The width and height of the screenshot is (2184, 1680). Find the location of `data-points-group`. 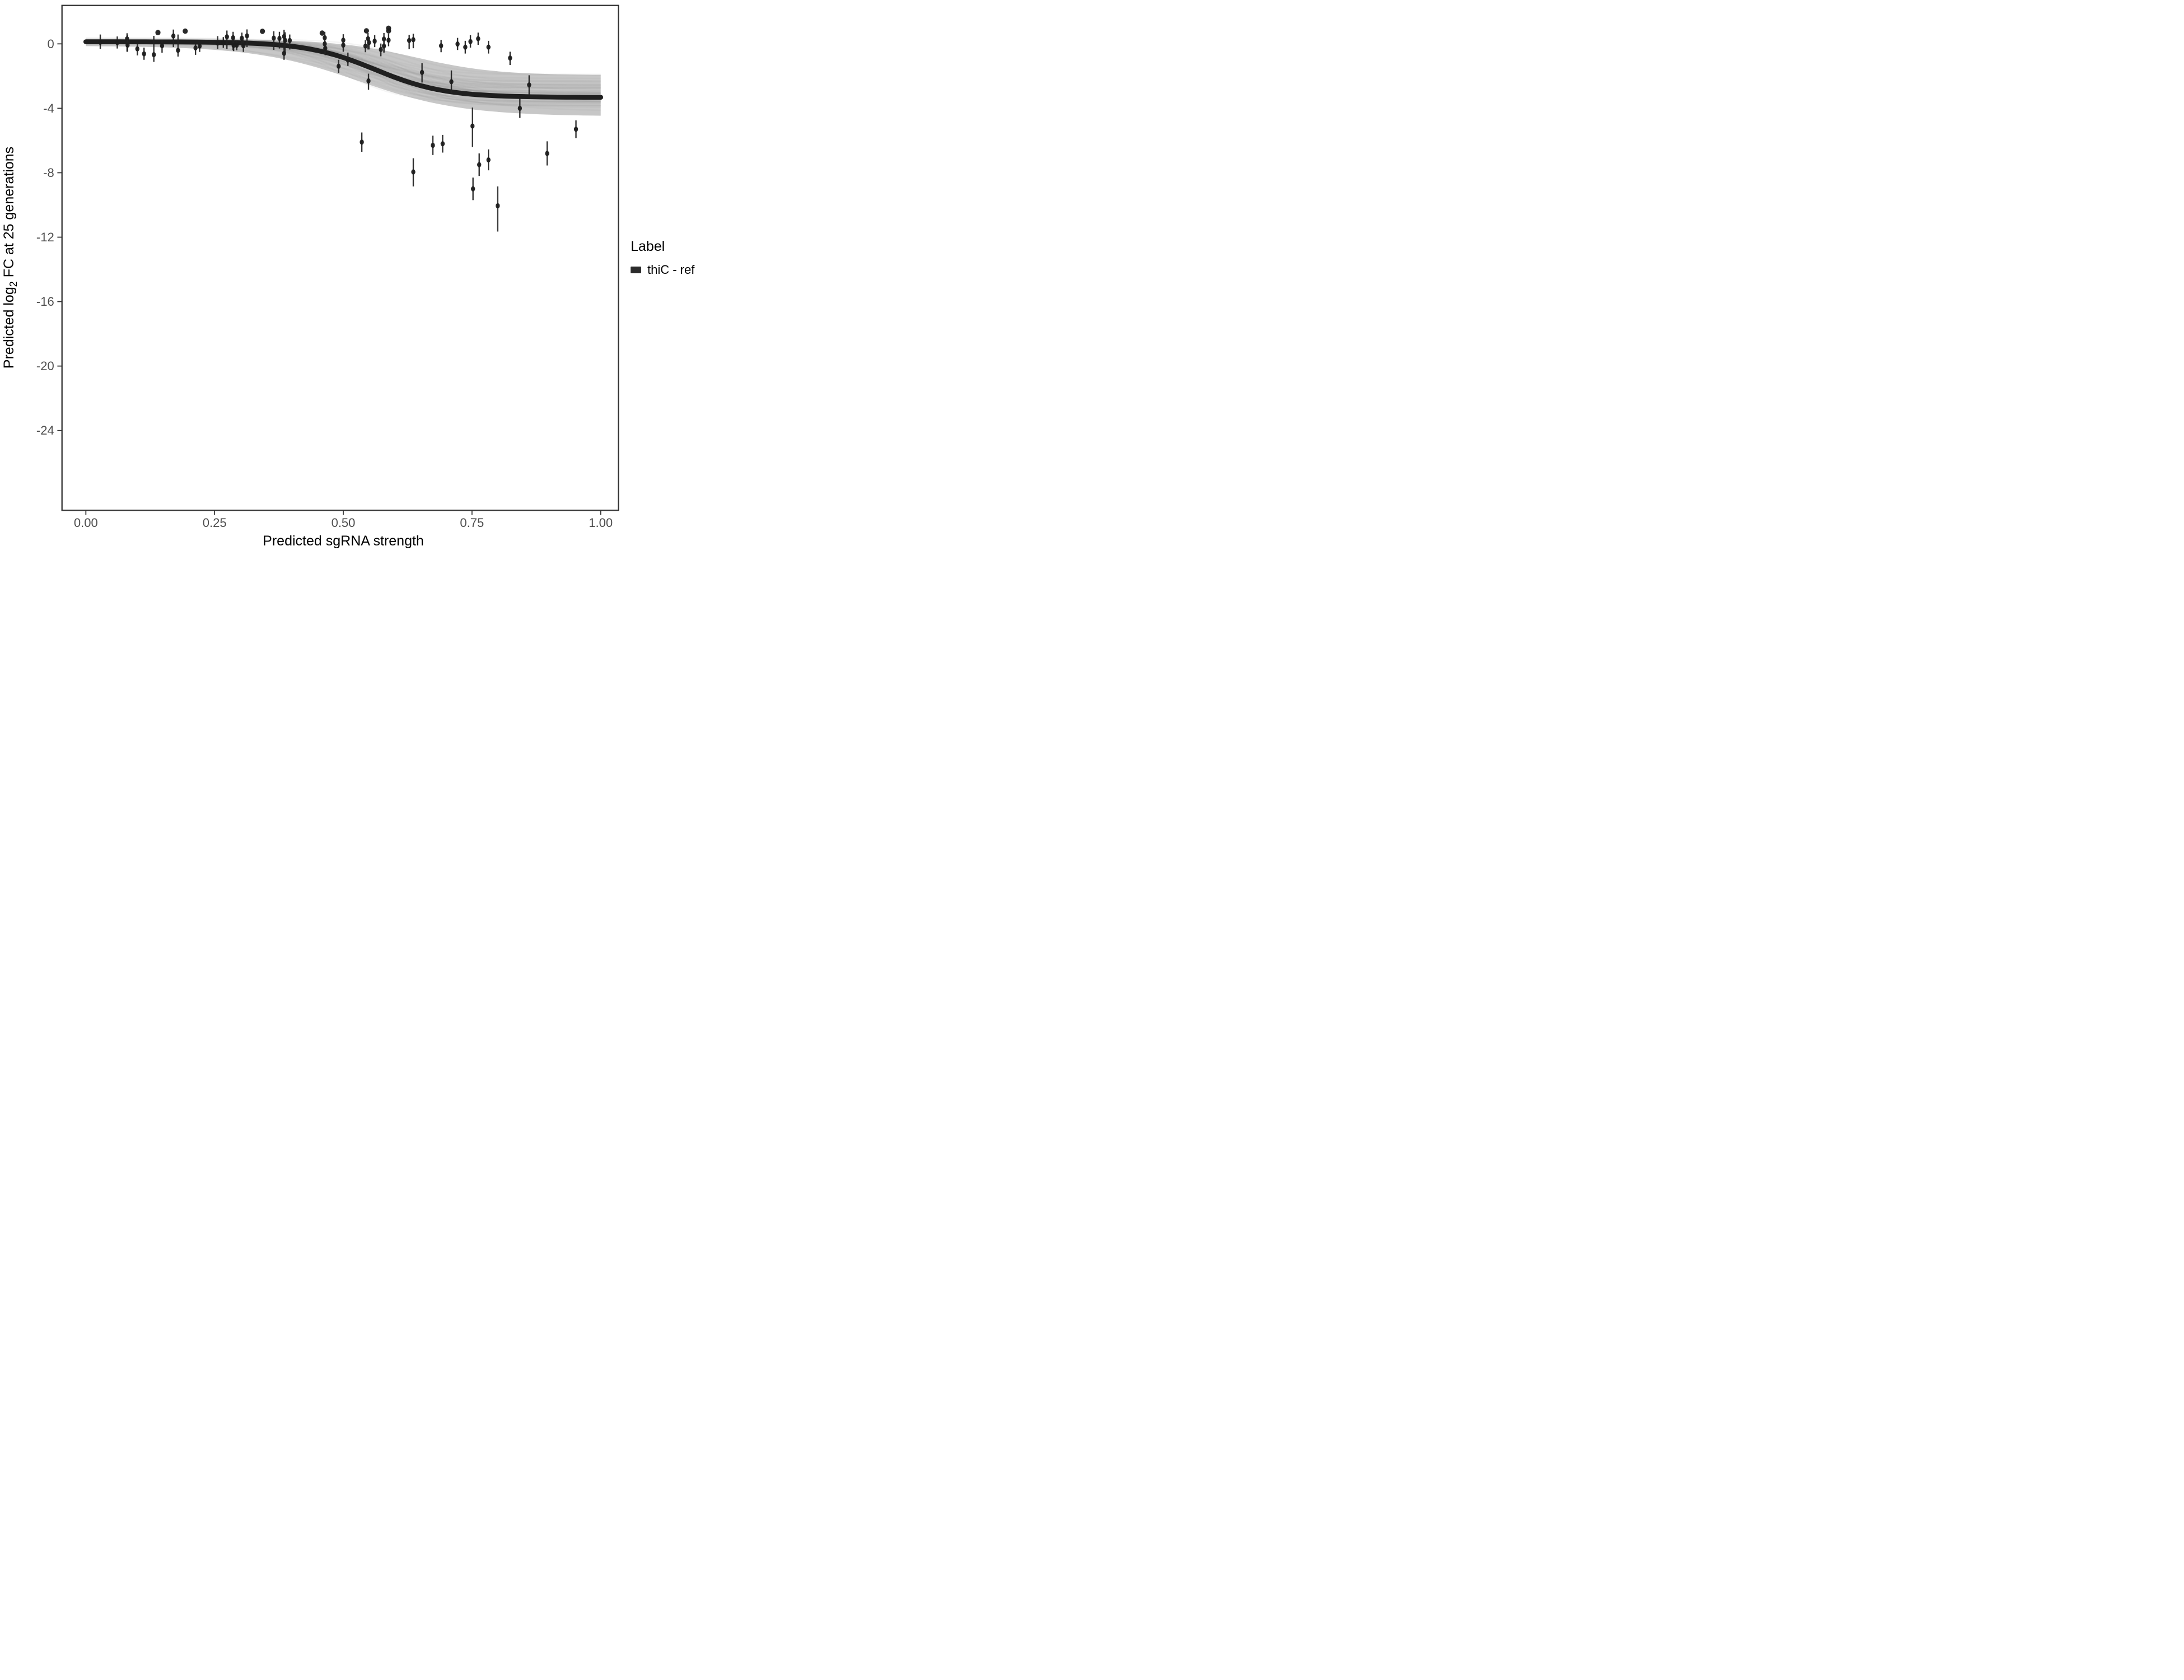

data-points-group is located at coordinates (338, 129).